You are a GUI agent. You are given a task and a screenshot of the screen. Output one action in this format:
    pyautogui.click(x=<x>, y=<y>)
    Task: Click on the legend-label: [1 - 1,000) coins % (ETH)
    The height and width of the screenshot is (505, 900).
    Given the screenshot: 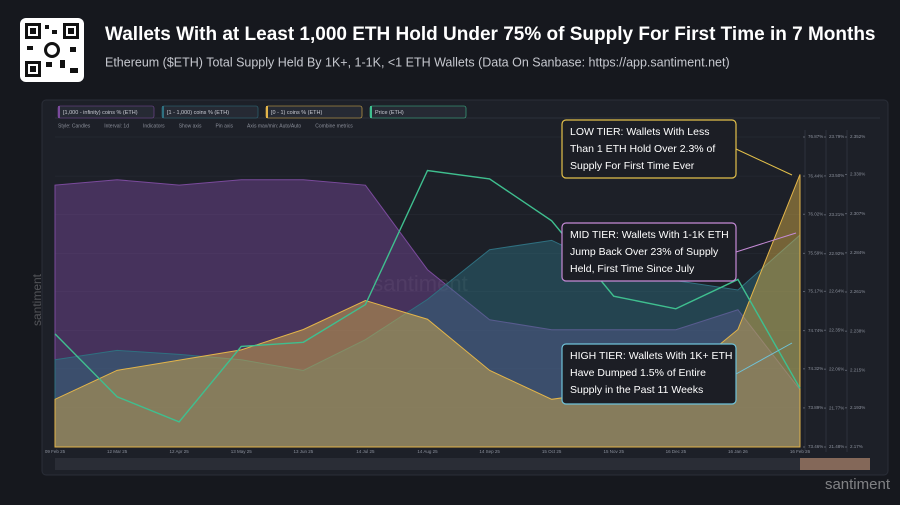 What is the action you would take?
    pyautogui.click(x=198, y=113)
    